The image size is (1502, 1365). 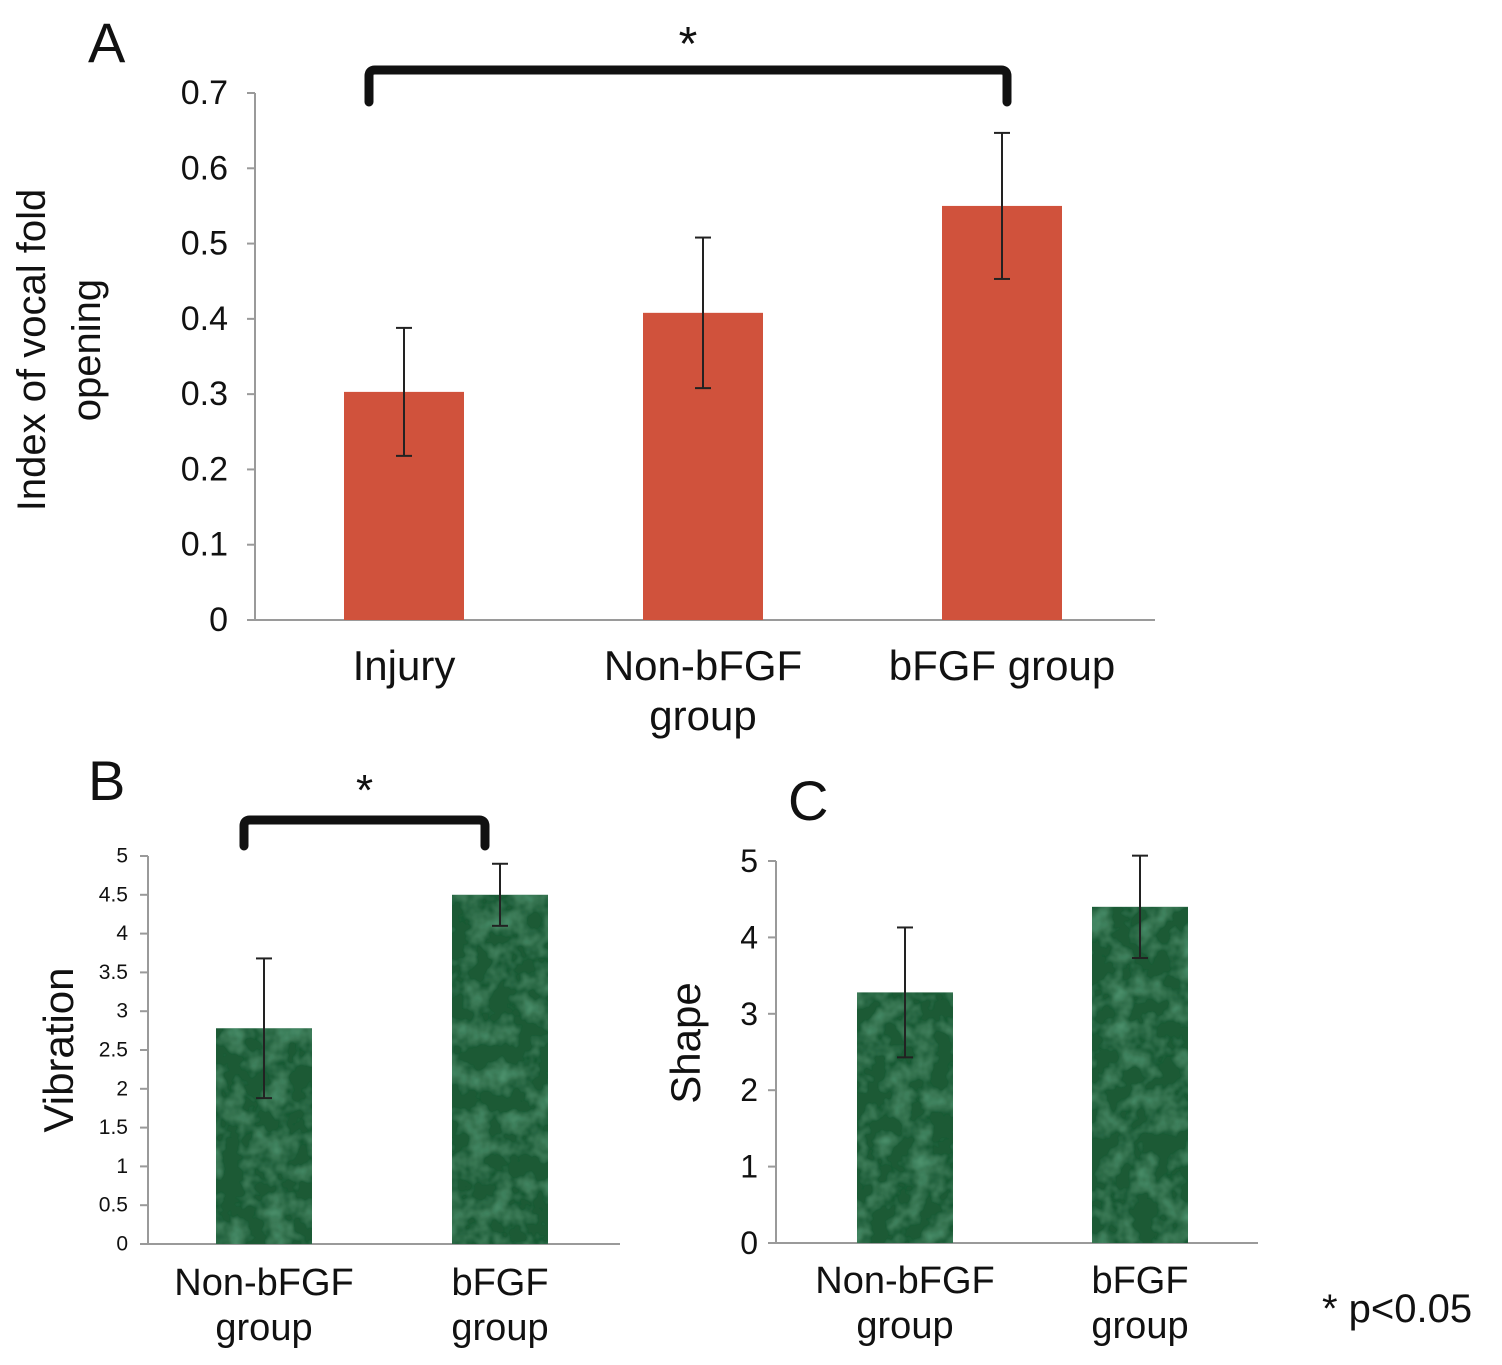 What do you see at coordinates (106, 780) in the screenshot?
I see `panel-letter: B` at bounding box center [106, 780].